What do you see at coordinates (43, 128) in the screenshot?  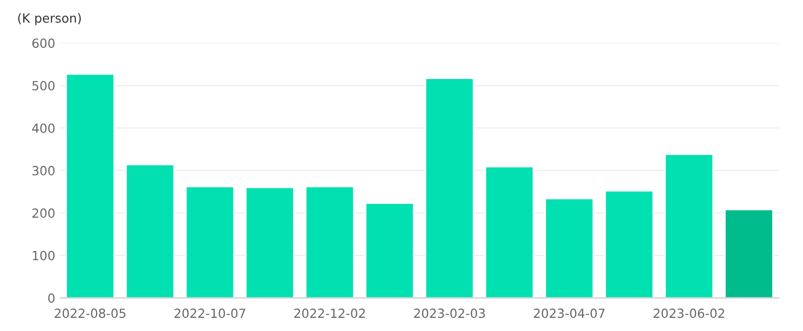 I see `y-tick-label: 400` at bounding box center [43, 128].